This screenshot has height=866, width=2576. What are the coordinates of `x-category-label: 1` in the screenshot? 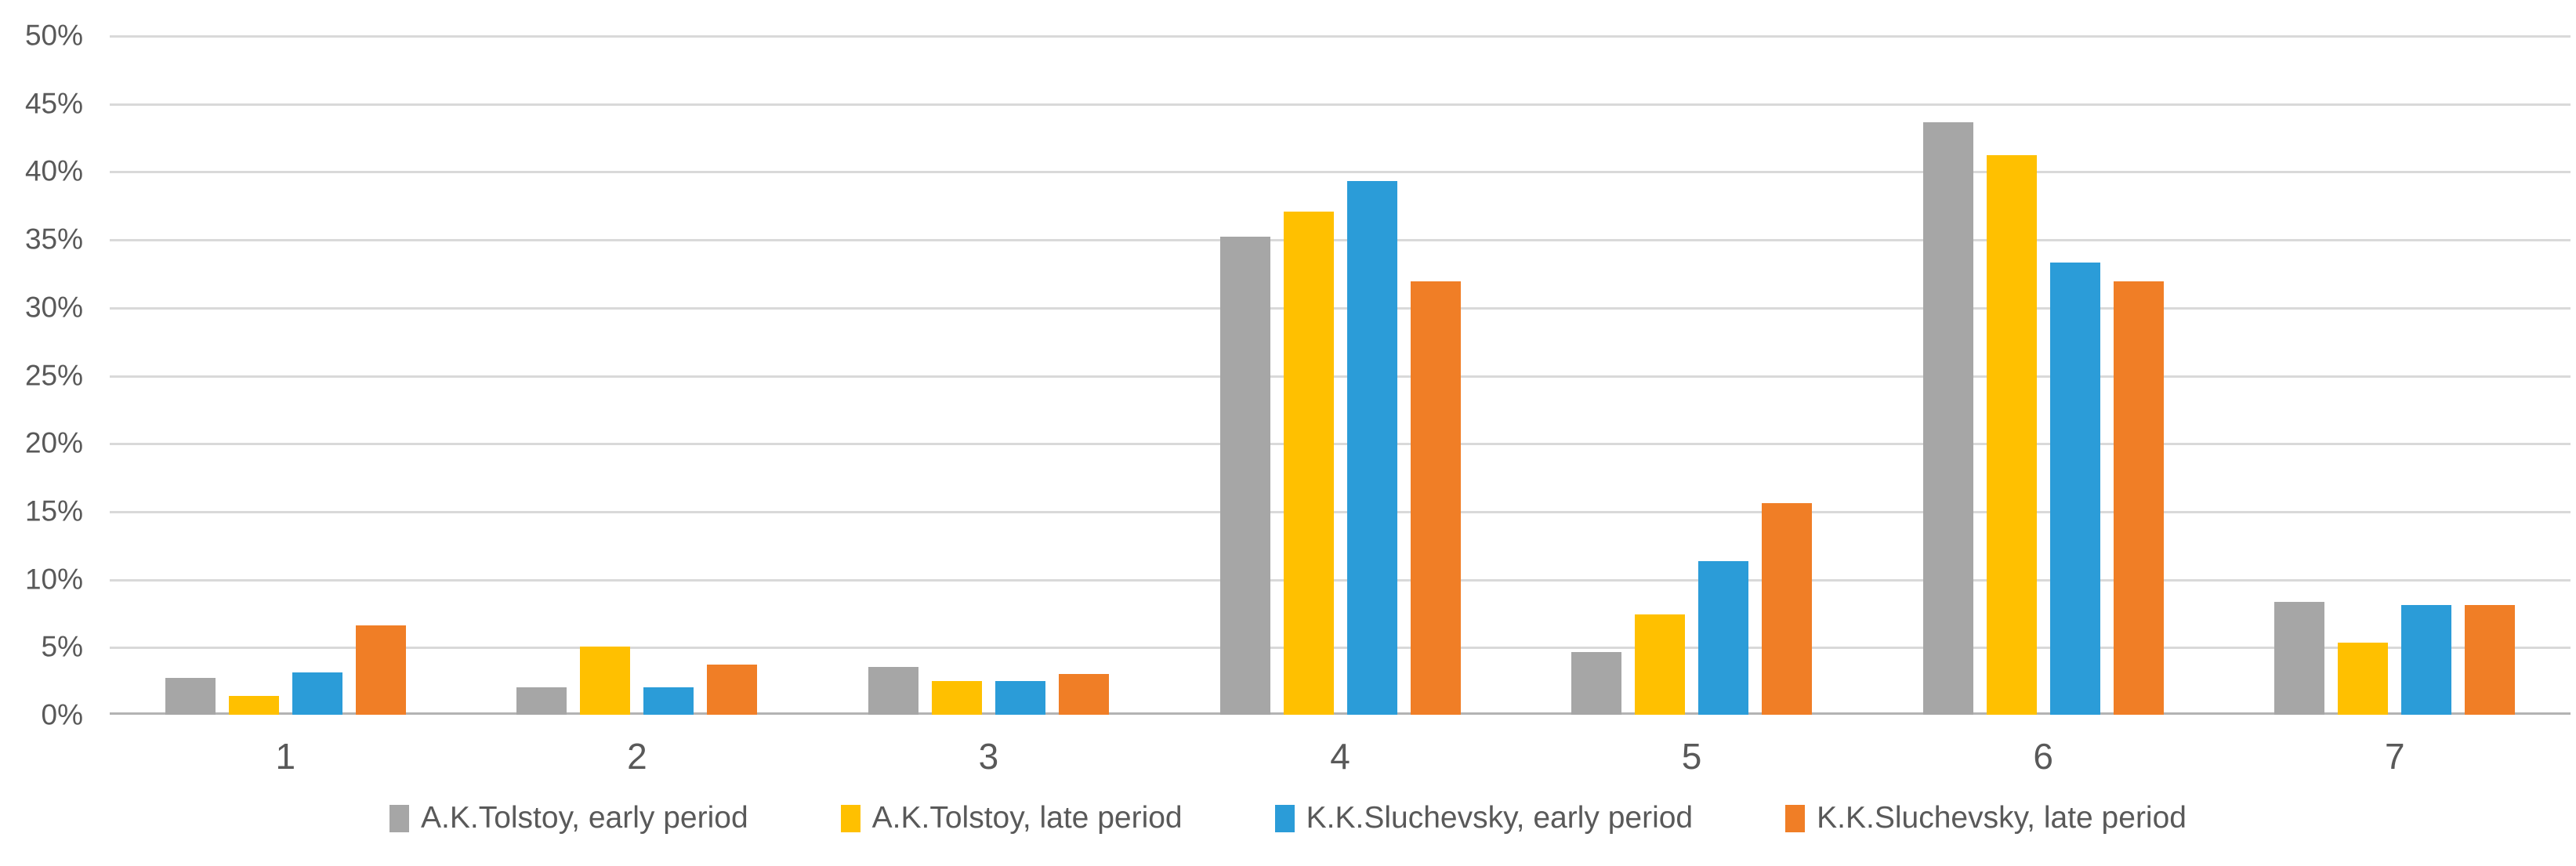 It's located at (285, 756).